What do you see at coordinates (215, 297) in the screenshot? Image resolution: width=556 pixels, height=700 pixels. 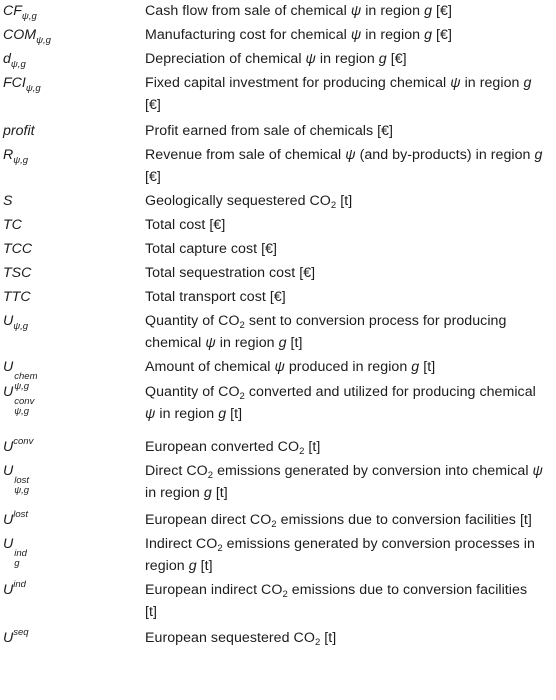 I see `description-text: Total transport cost [€]` at bounding box center [215, 297].